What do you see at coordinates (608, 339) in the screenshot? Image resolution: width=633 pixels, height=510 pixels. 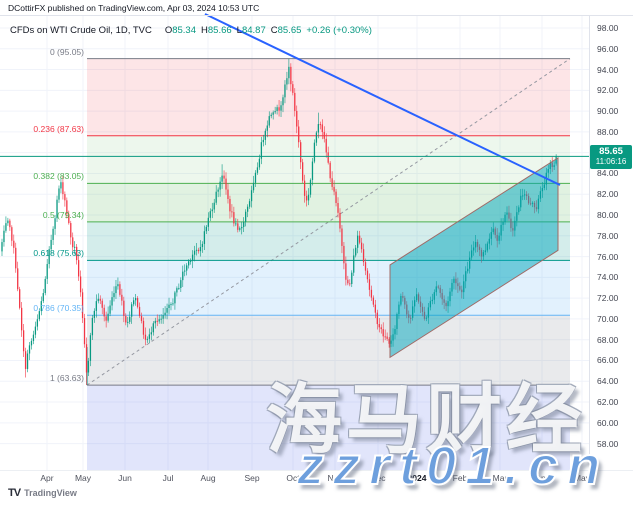 I see `price-axis-label: 68.00` at bounding box center [608, 339].